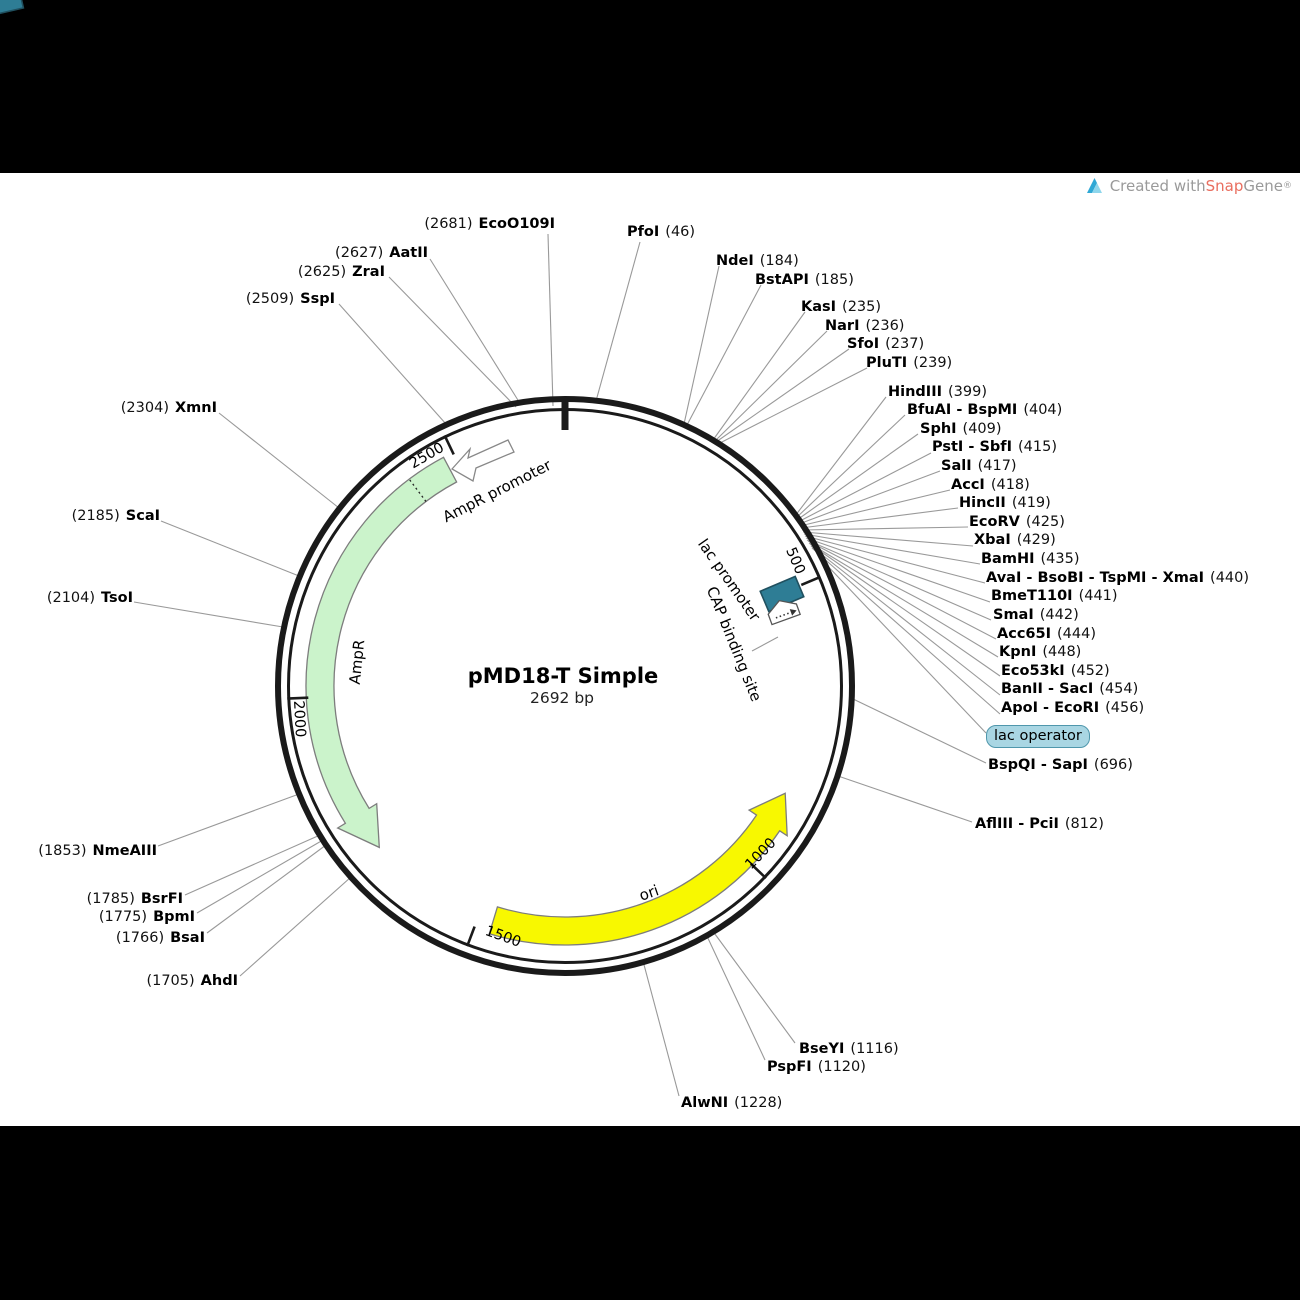  What do you see at coordinates (1054, 596) in the screenshot?
I see `site-label-bmet110i: BmeT110I (441)` at bounding box center [1054, 596].